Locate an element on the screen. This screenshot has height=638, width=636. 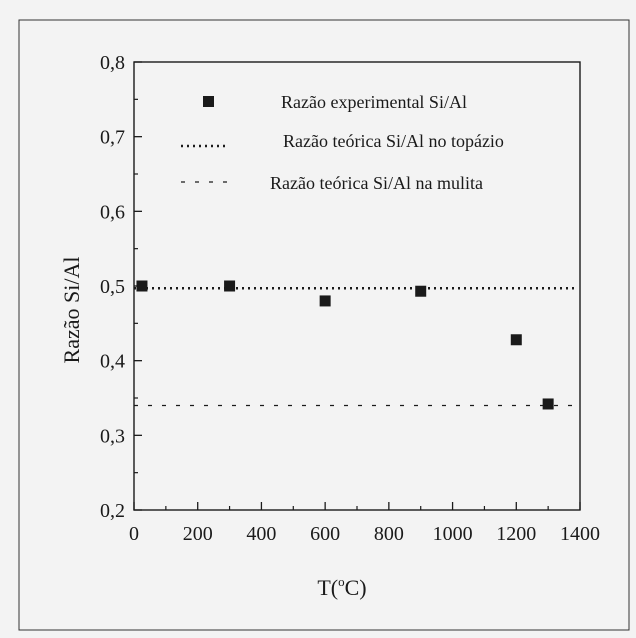
x-tick-label: 400 is located at coordinates (261, 534).